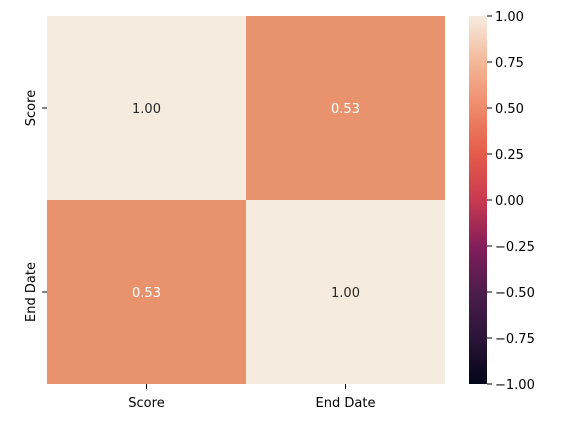 Image resolution: width=570 pixels, height=424 pixels. I want to click on colorbar-tick-label: 0.50, so click(509, 109).